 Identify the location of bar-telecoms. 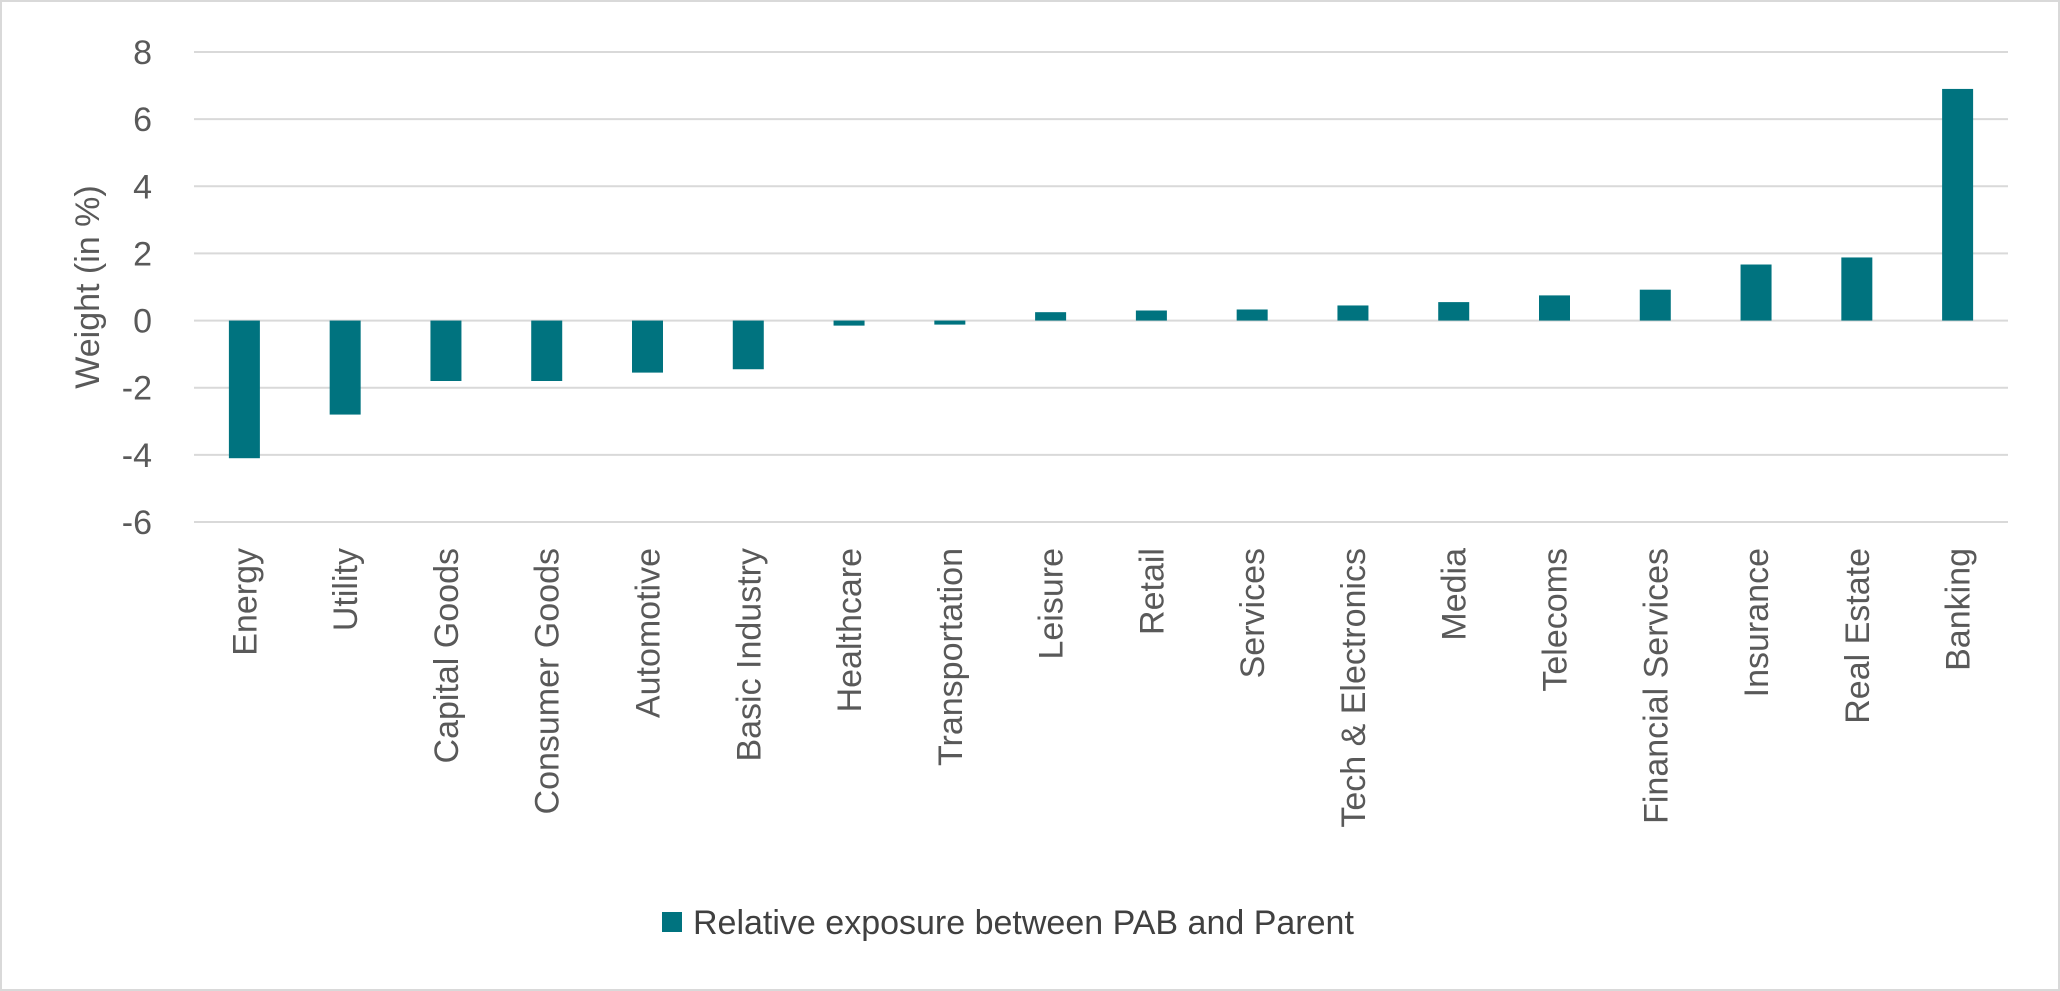
(1554, 308).